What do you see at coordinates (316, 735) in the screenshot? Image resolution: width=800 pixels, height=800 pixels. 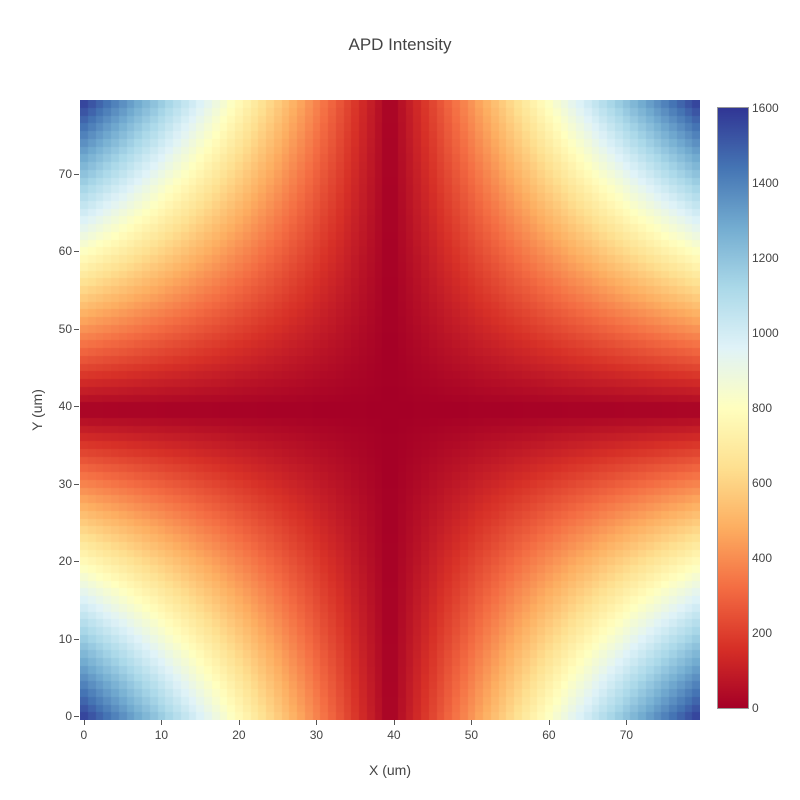 I see `x-tick-label: 30` at bounding box center [316, 735].